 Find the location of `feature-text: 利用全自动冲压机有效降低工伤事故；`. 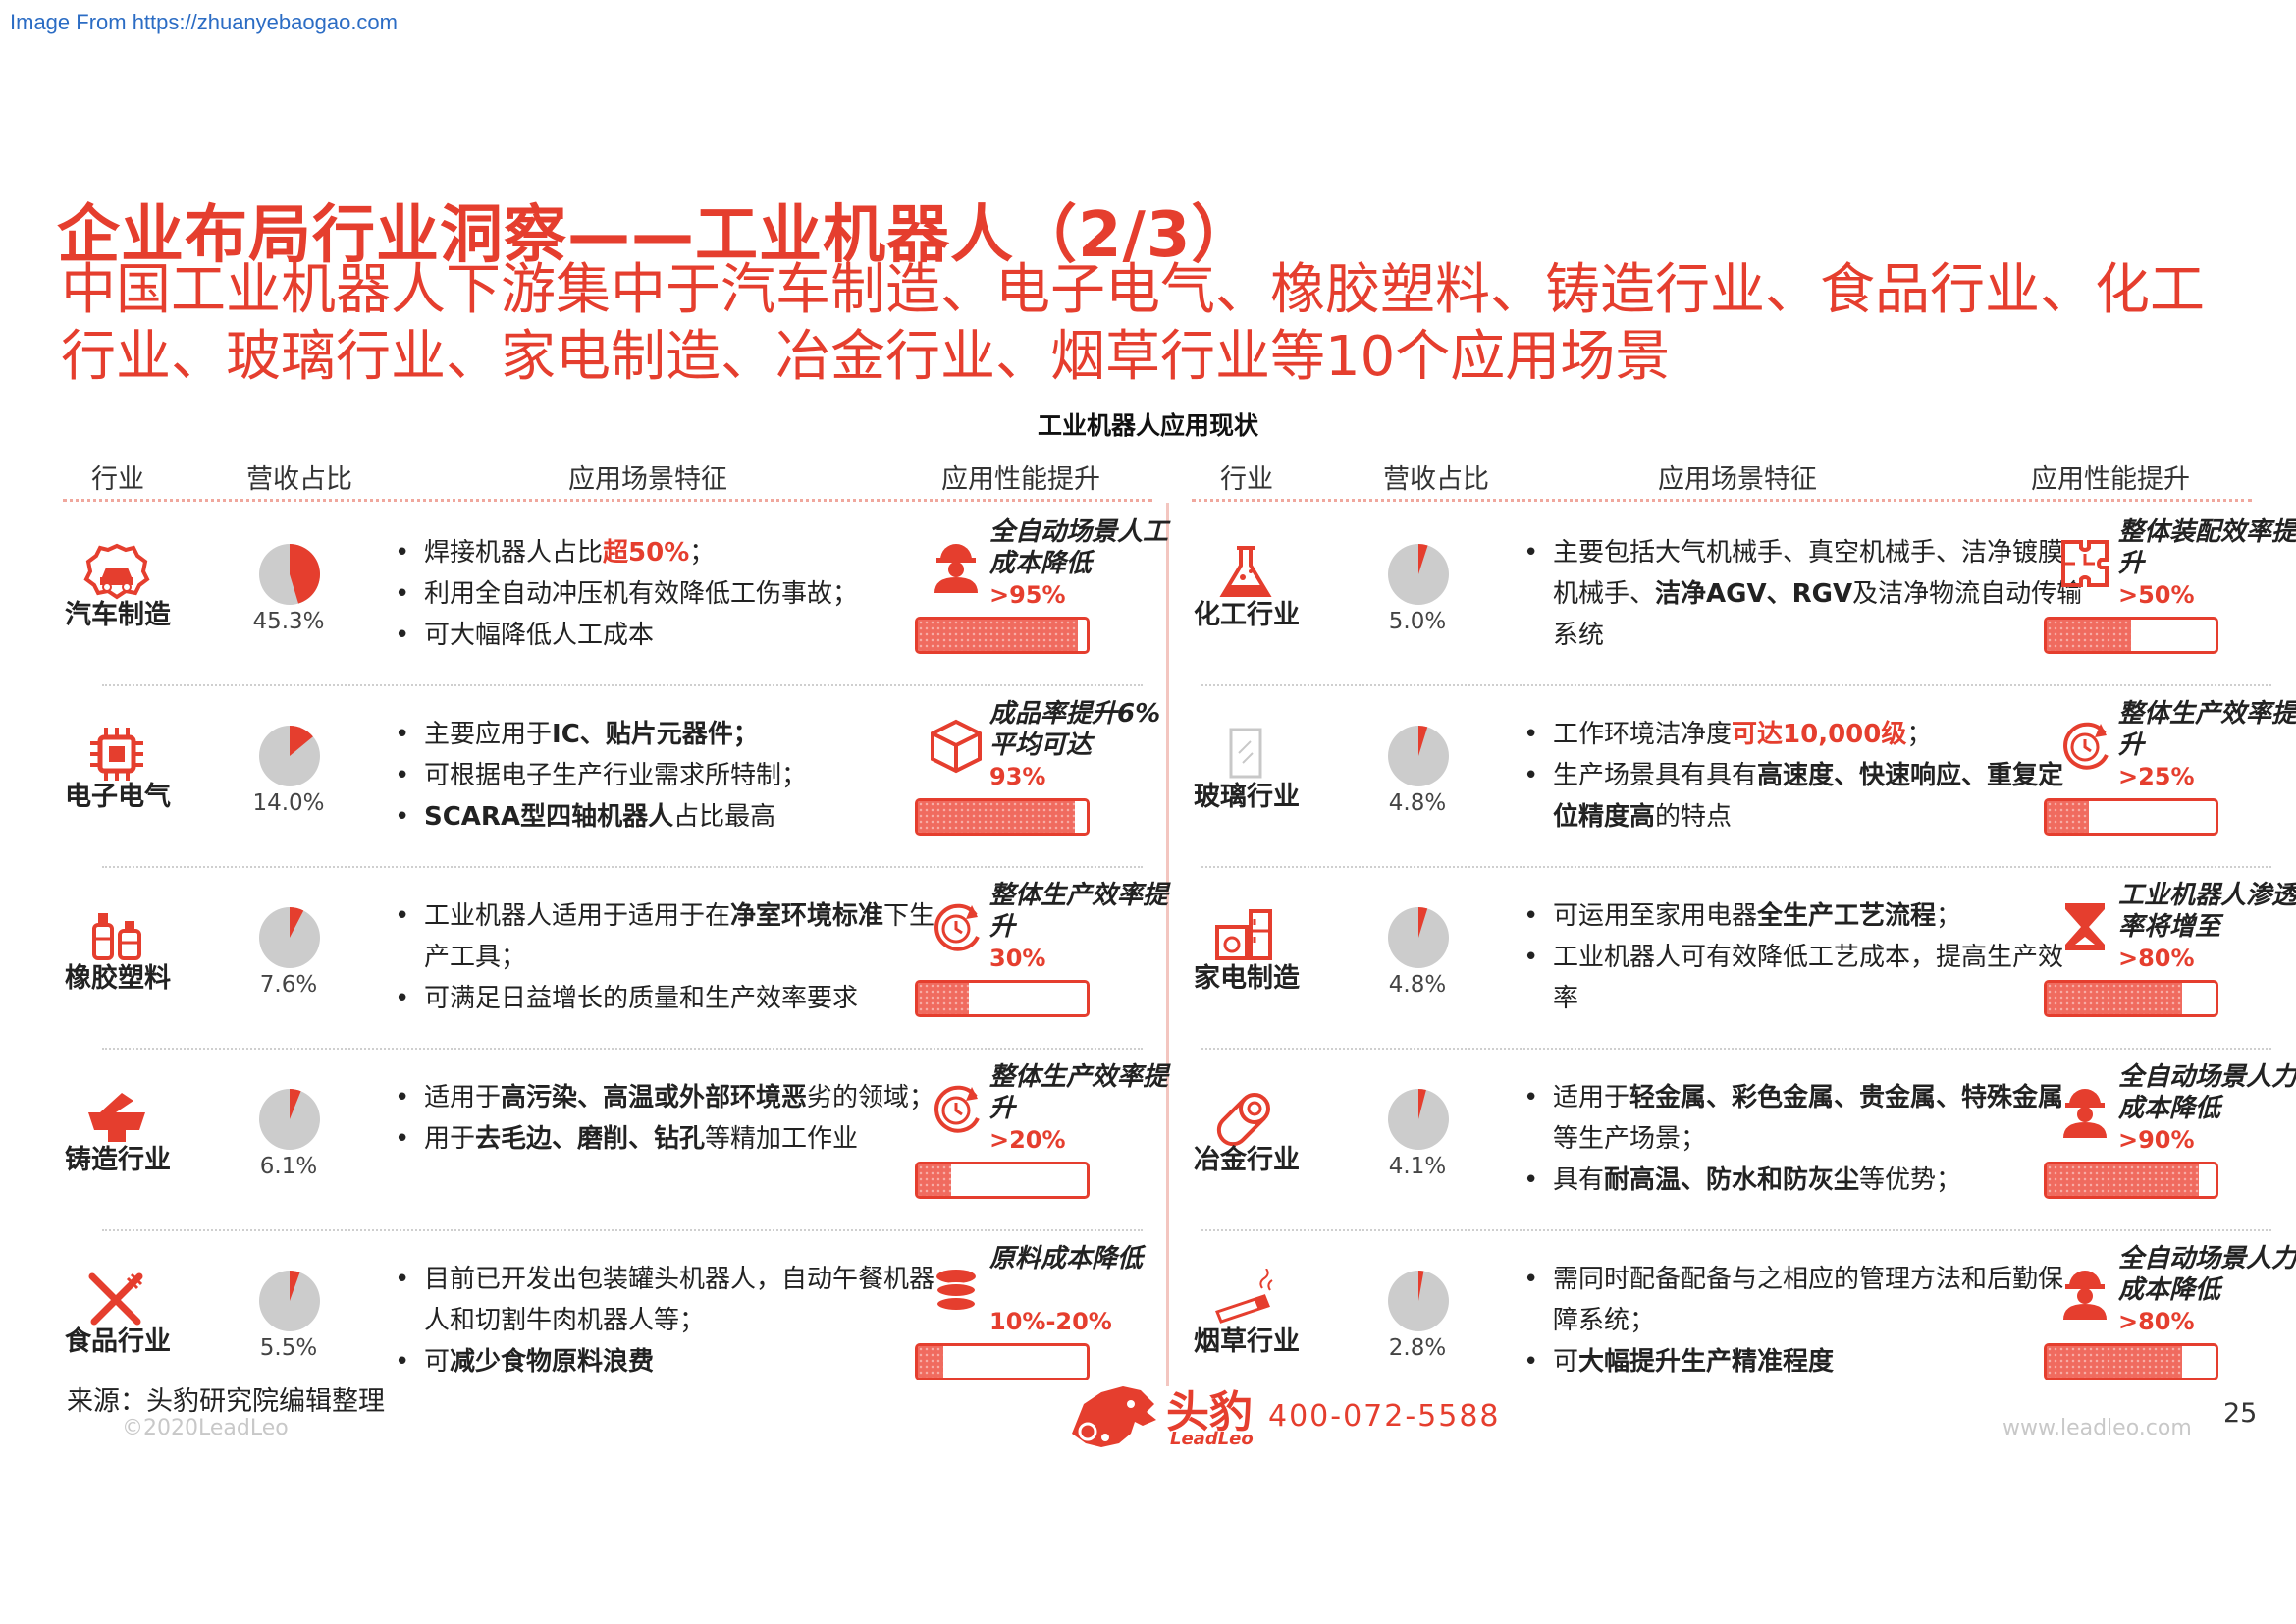

feature-text: 利用全自动冲压机有效降低工伤事故； is located at coordinates (641, 594).